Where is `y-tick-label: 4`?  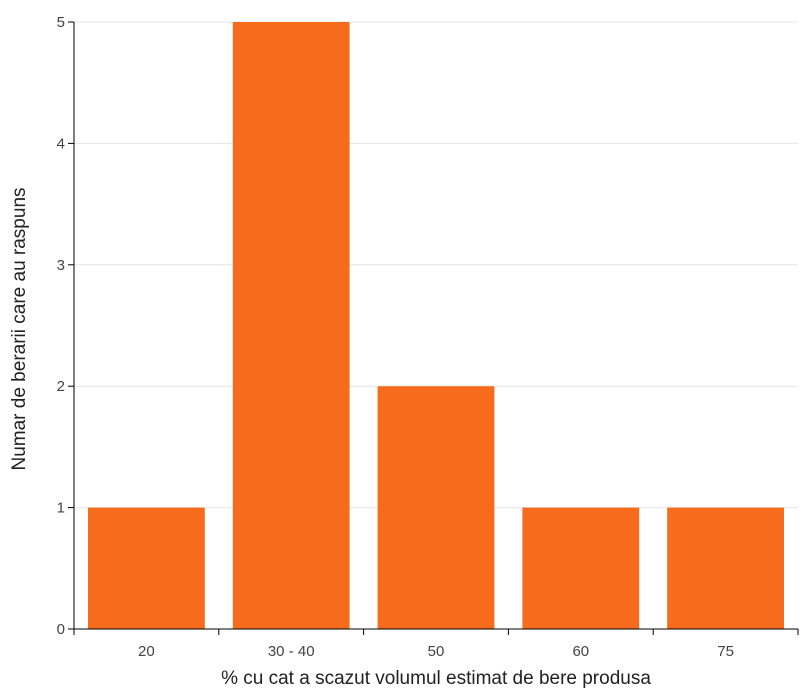
y-tick-label: 4 is located at coordinates (61, 143).